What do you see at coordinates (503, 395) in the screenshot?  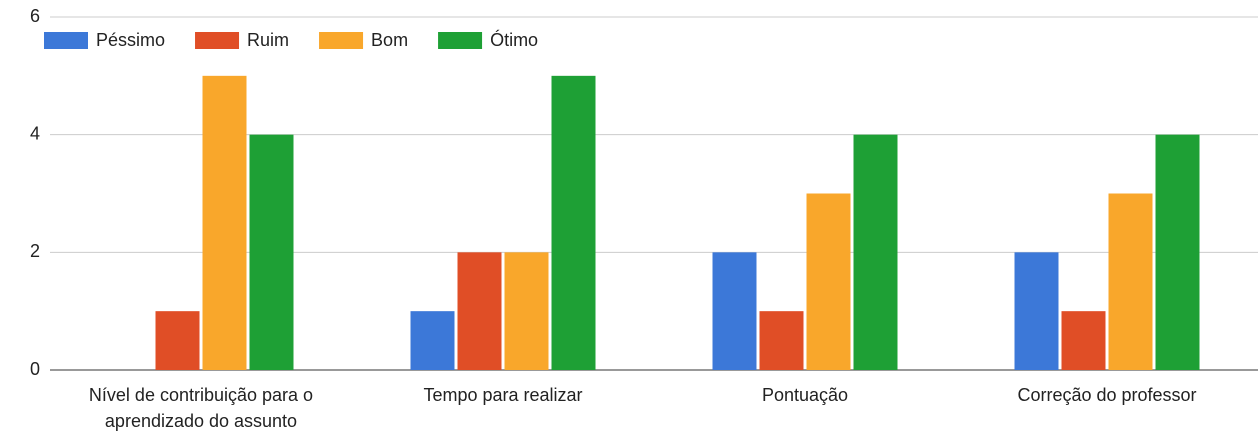 I see `x-tick-label: Tempo para realizar` at bounding box center [503, 395].